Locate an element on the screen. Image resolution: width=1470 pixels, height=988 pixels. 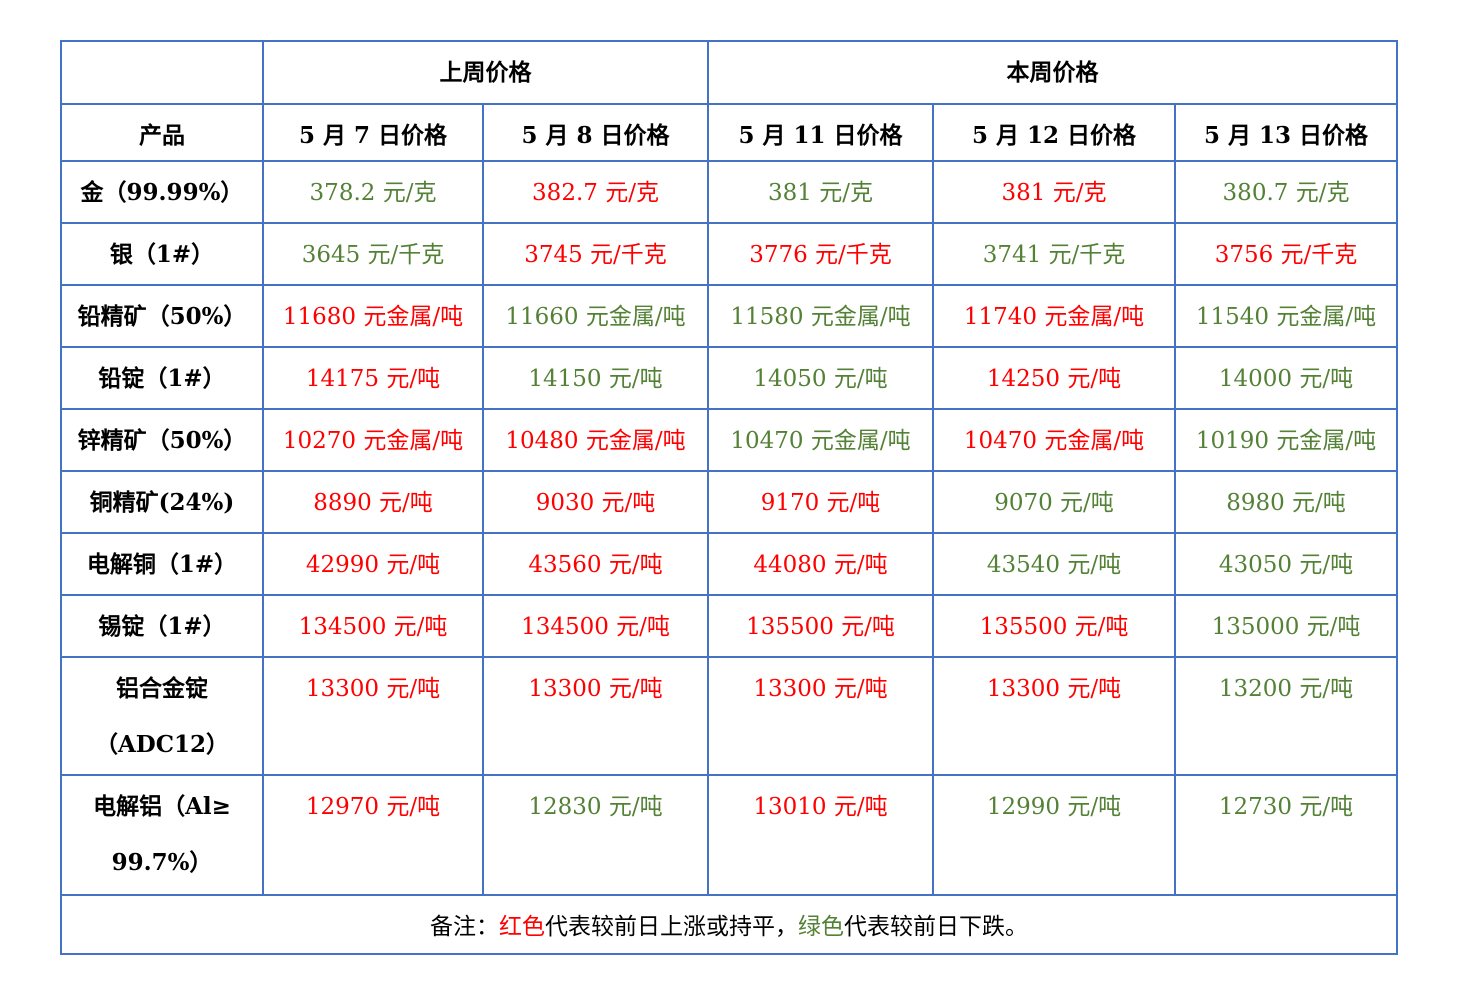
price-cell: 11660 元金属/吨 is located at coordinates (595, 316).